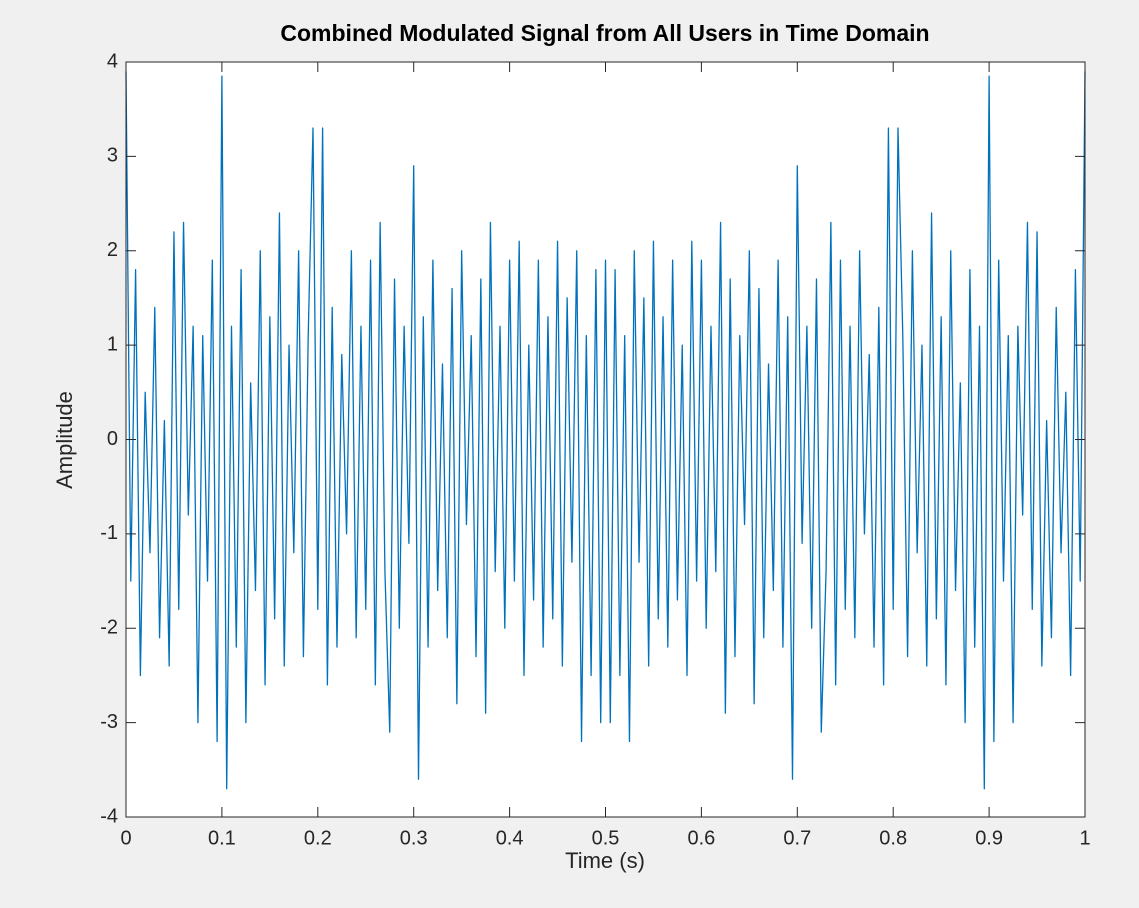 This screenshot has width=1139, height=908. Describe the element at coordinates (112, 156) in the screenshot. I see `y-tick-label: 3` at that location.